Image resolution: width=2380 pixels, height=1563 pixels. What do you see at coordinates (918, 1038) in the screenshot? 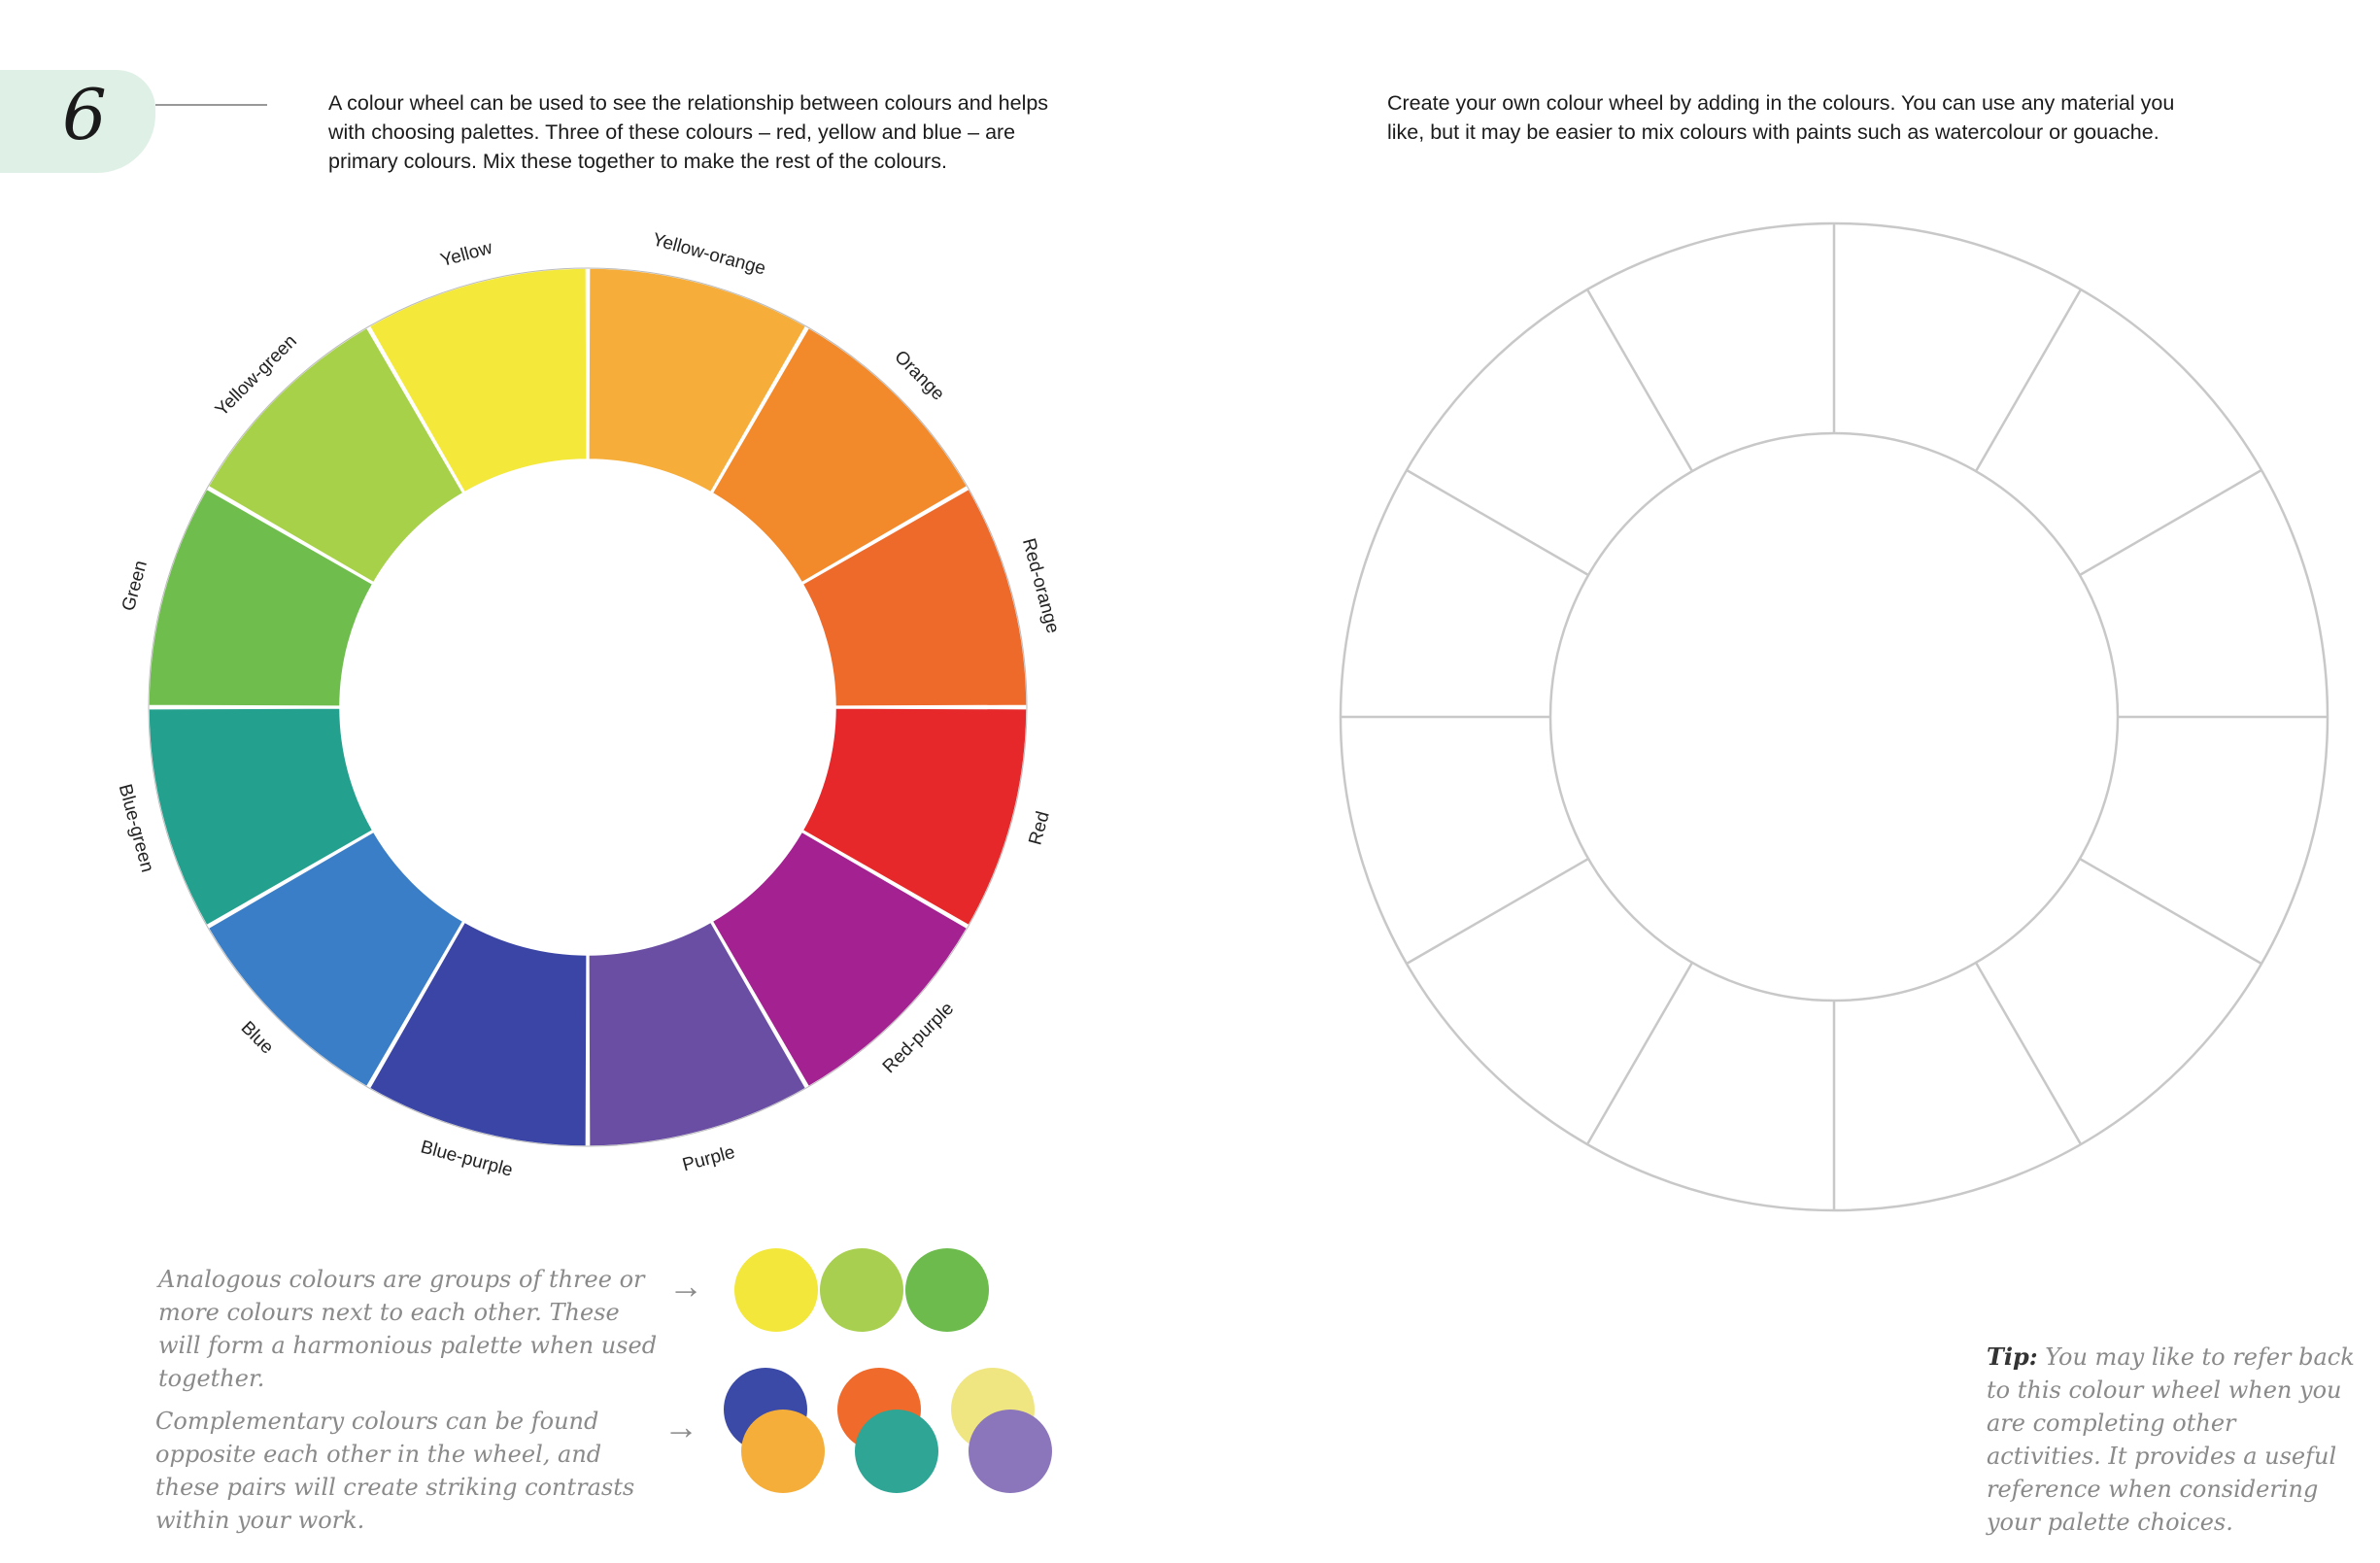
I see `wheel-label-red-purple: Red-purple` at bounding box center [918, 1038].